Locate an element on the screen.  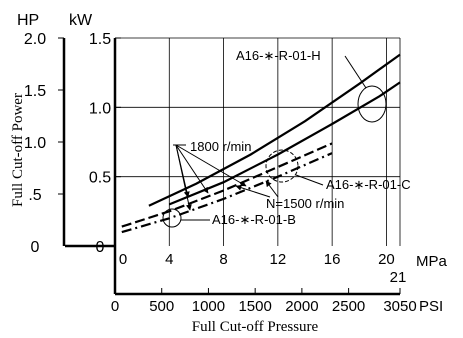
annotation-b: A16-∗-R-01-B is located at coordinates (254, 219).